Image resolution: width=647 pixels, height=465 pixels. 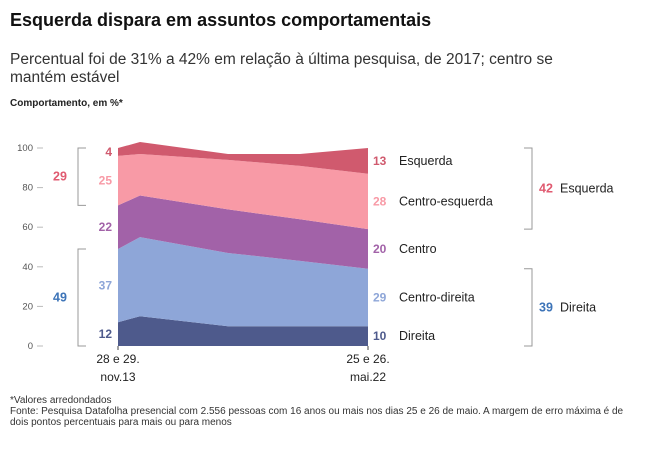 I want to click on start-value-label: 12, so click(x=106, y=334).